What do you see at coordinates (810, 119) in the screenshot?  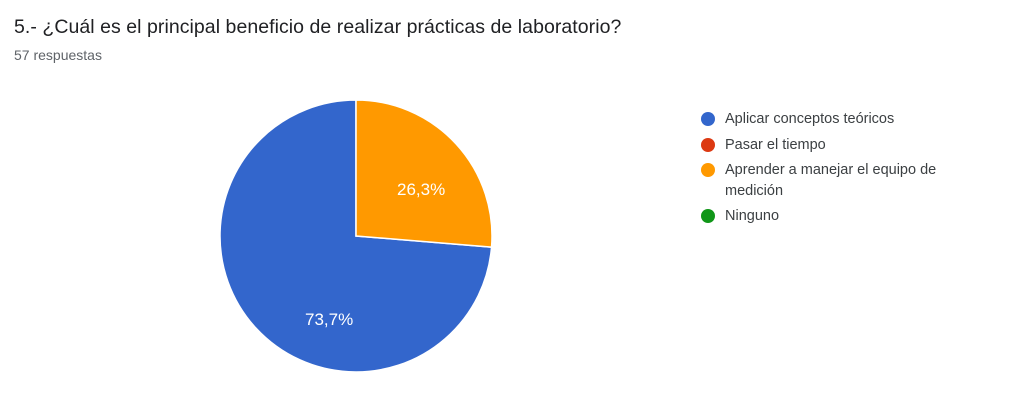 I see `legend-item-label: Aplicar conceptos teóricos` at bounding box center [810, 119].